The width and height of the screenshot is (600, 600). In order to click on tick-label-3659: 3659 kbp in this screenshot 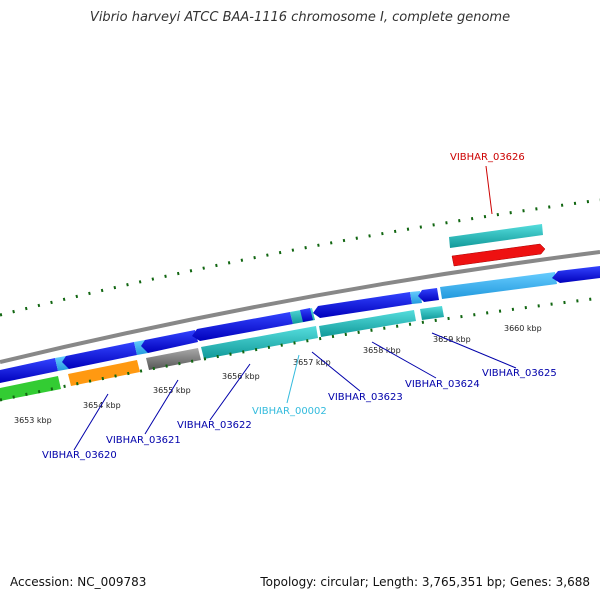, I will do `click(452, 339)`.